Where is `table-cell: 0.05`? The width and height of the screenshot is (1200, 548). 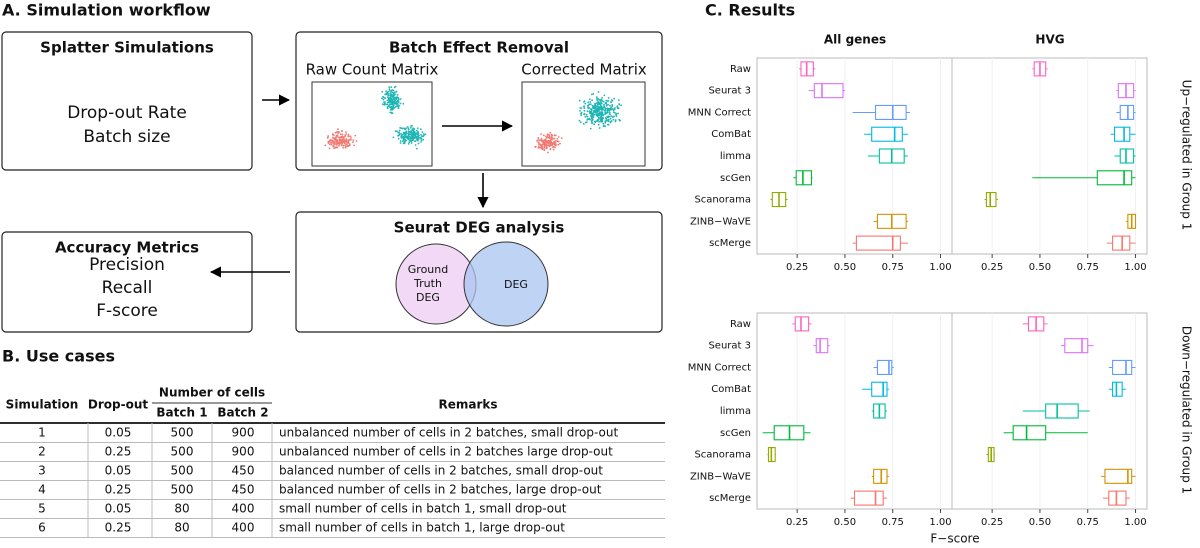
table-cell: 0.05 is located at coordinates (118, 433).